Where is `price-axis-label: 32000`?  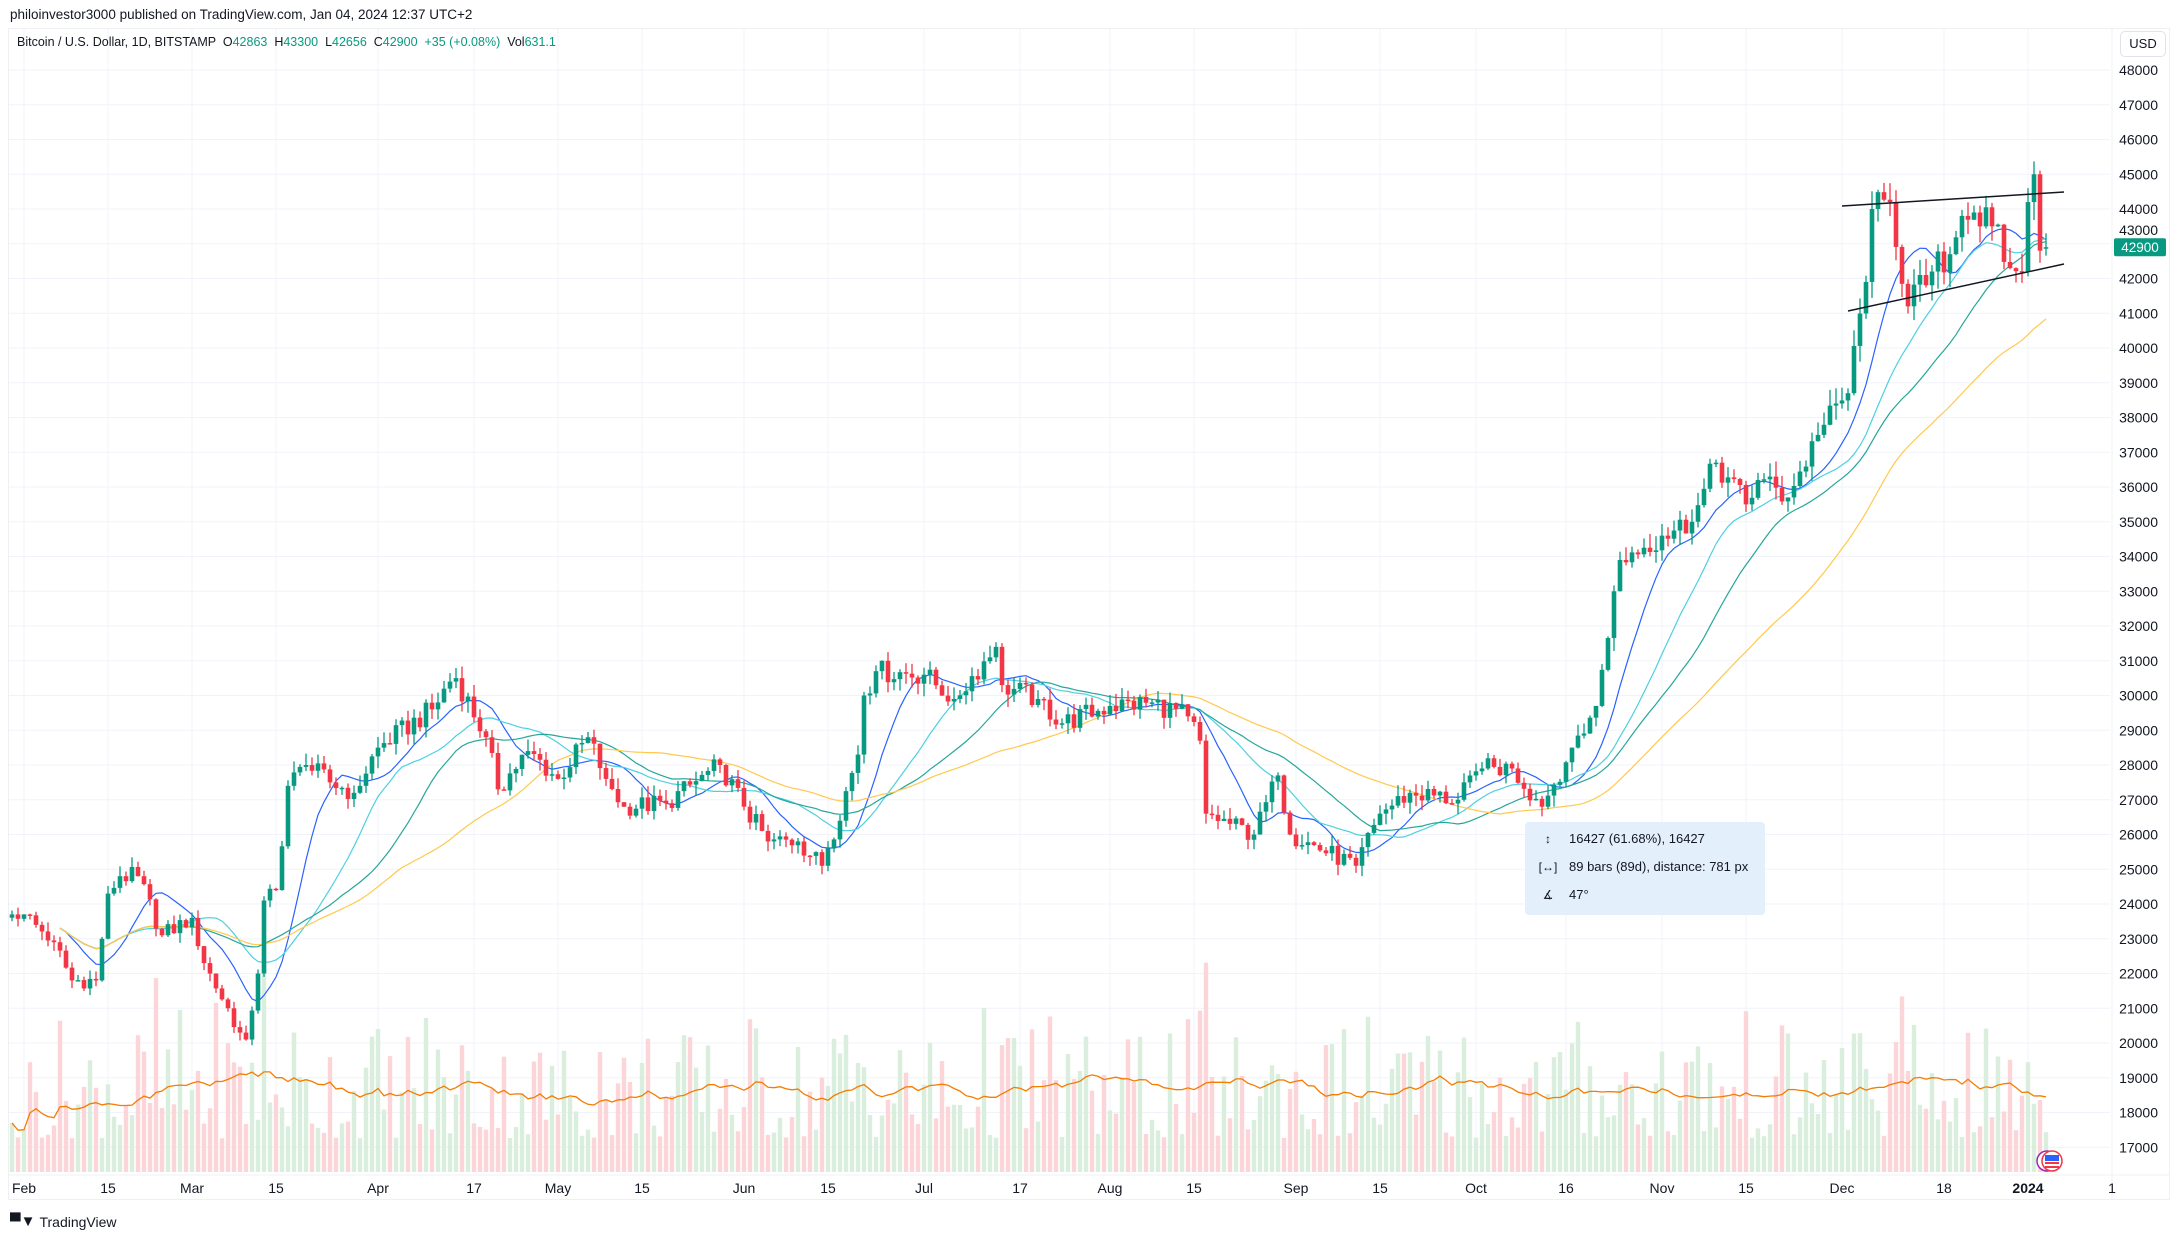 price-axis-label: 32000 is located at coordinates (2138, 626).